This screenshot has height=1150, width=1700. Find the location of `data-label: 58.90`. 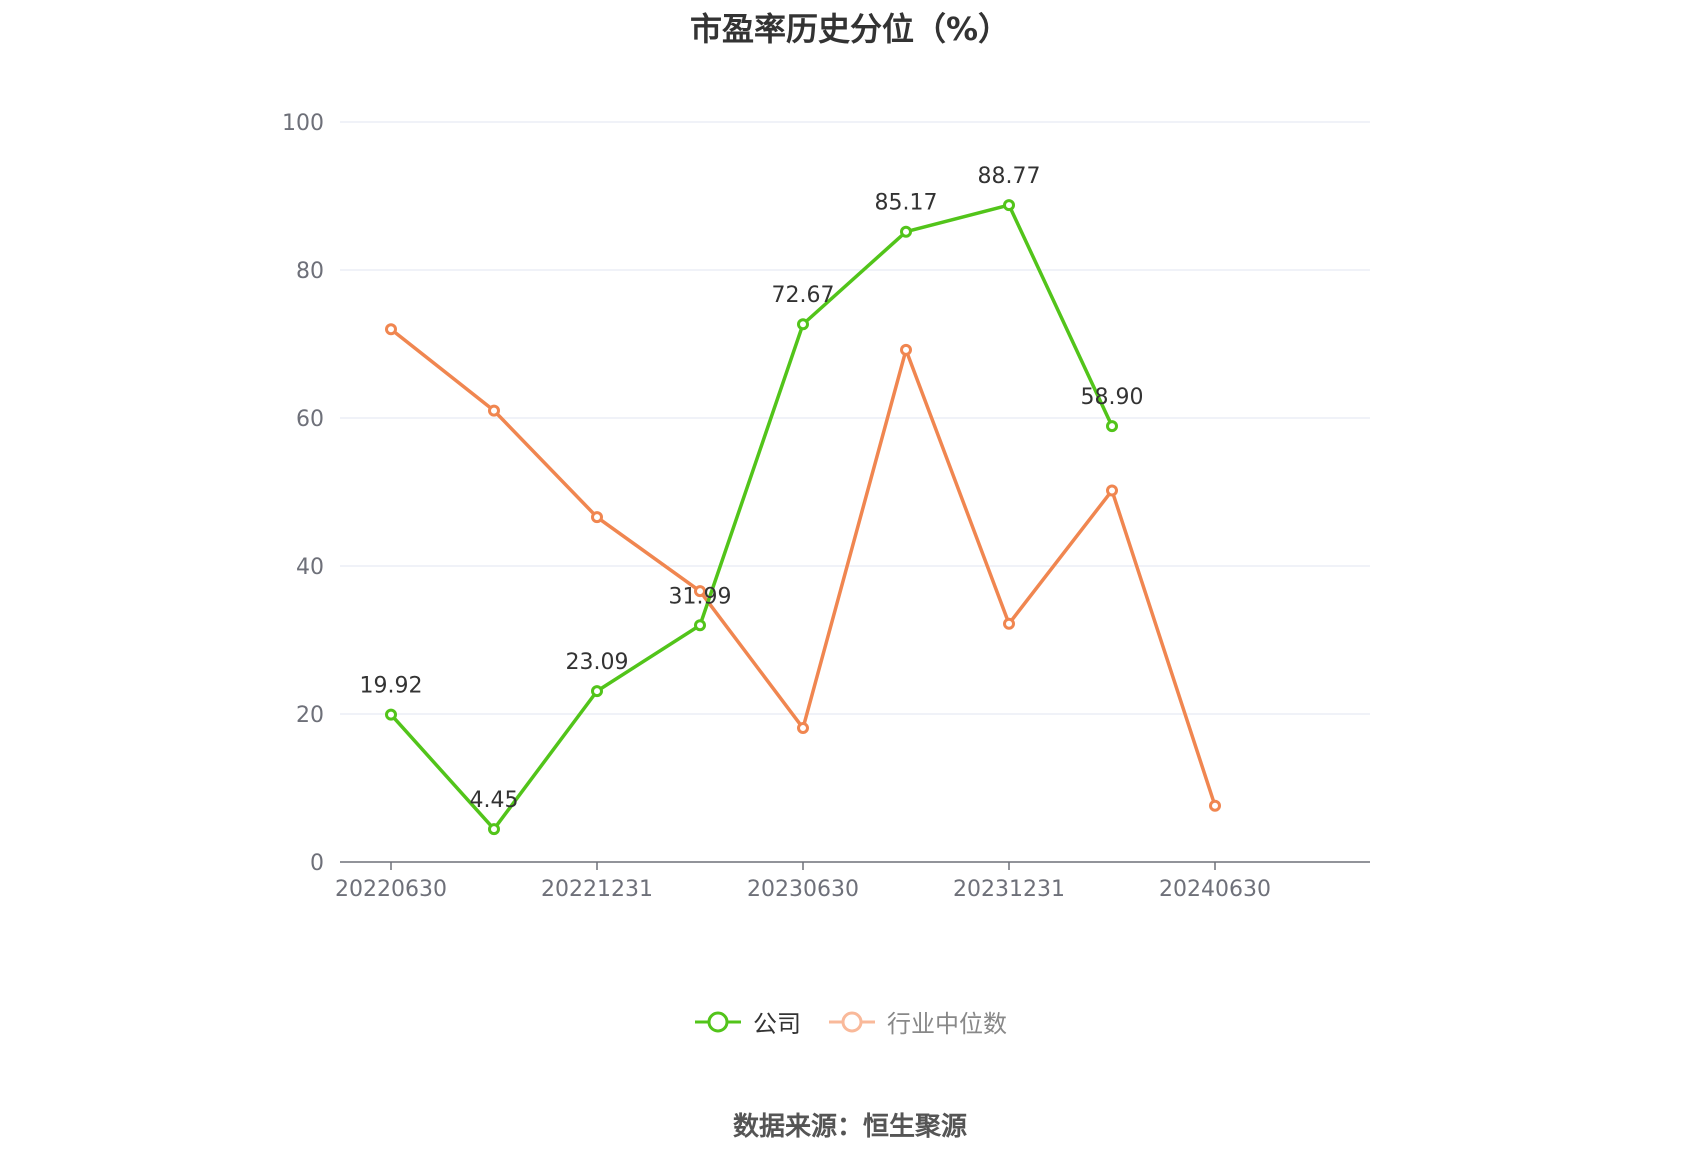

data-label: 58.90 is located at coordinates (1112, 397).